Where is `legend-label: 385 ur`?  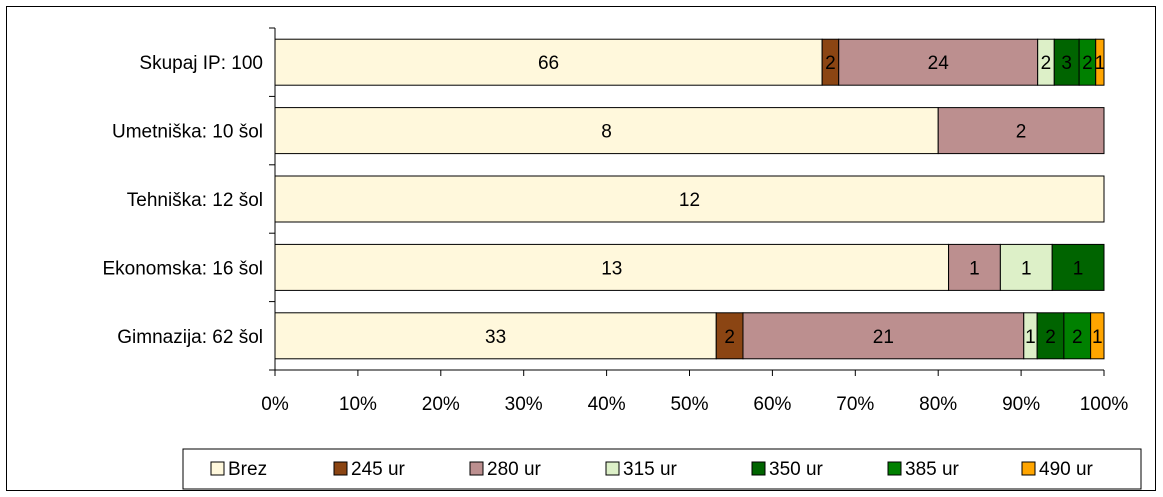 legend-label: 385 ur is located at coordinates (932, 469).